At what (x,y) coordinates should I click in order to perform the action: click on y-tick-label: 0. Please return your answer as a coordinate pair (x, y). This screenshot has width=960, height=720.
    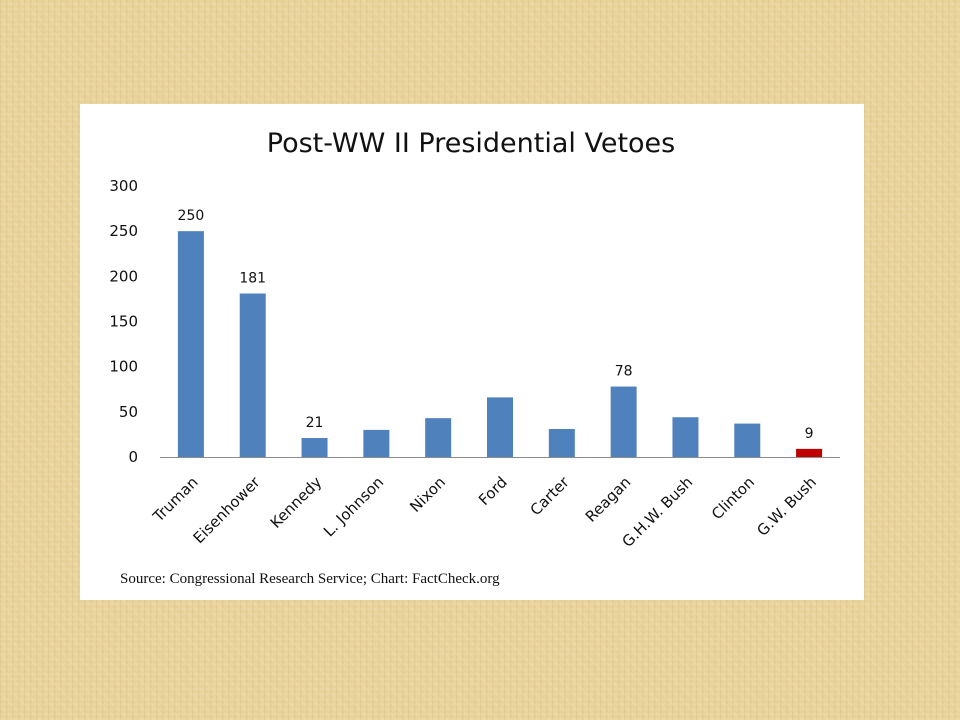
    Looking at the image, I should click on (133, 457).